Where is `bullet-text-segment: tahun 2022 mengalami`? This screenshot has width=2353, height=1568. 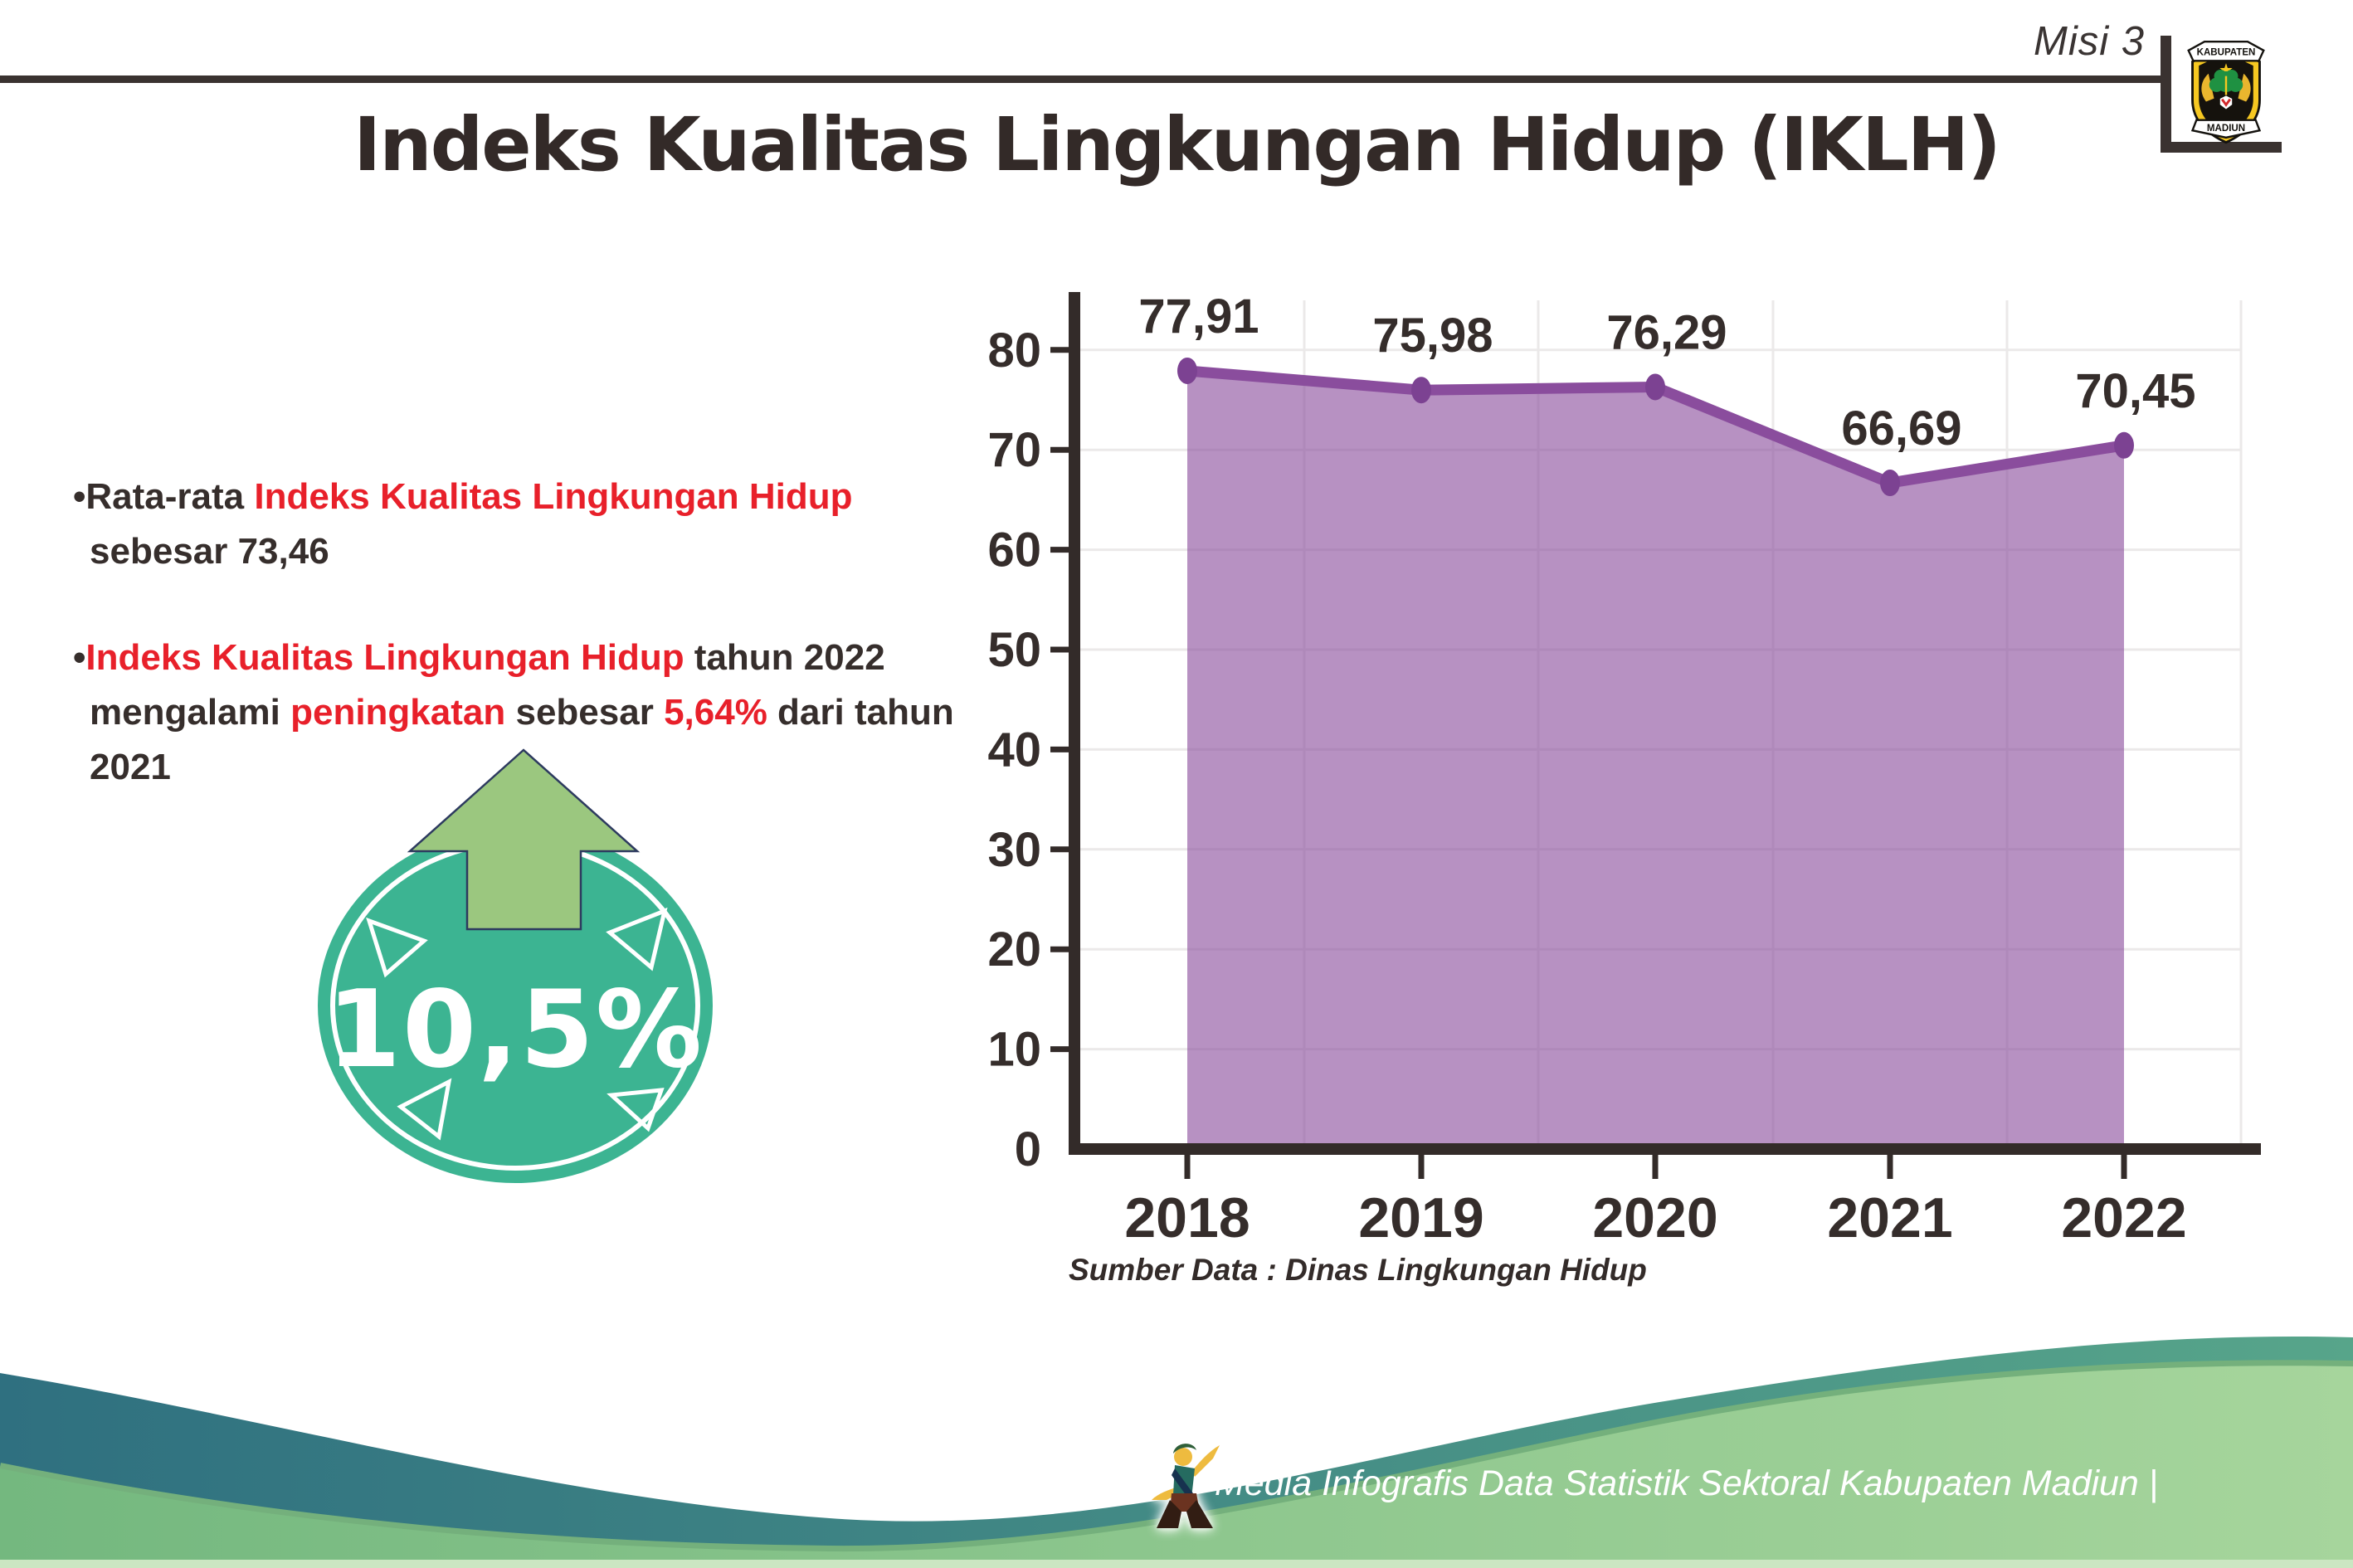
bullet-text-segment: tahun 2022 mengalami is located at coordinates (487, 685).